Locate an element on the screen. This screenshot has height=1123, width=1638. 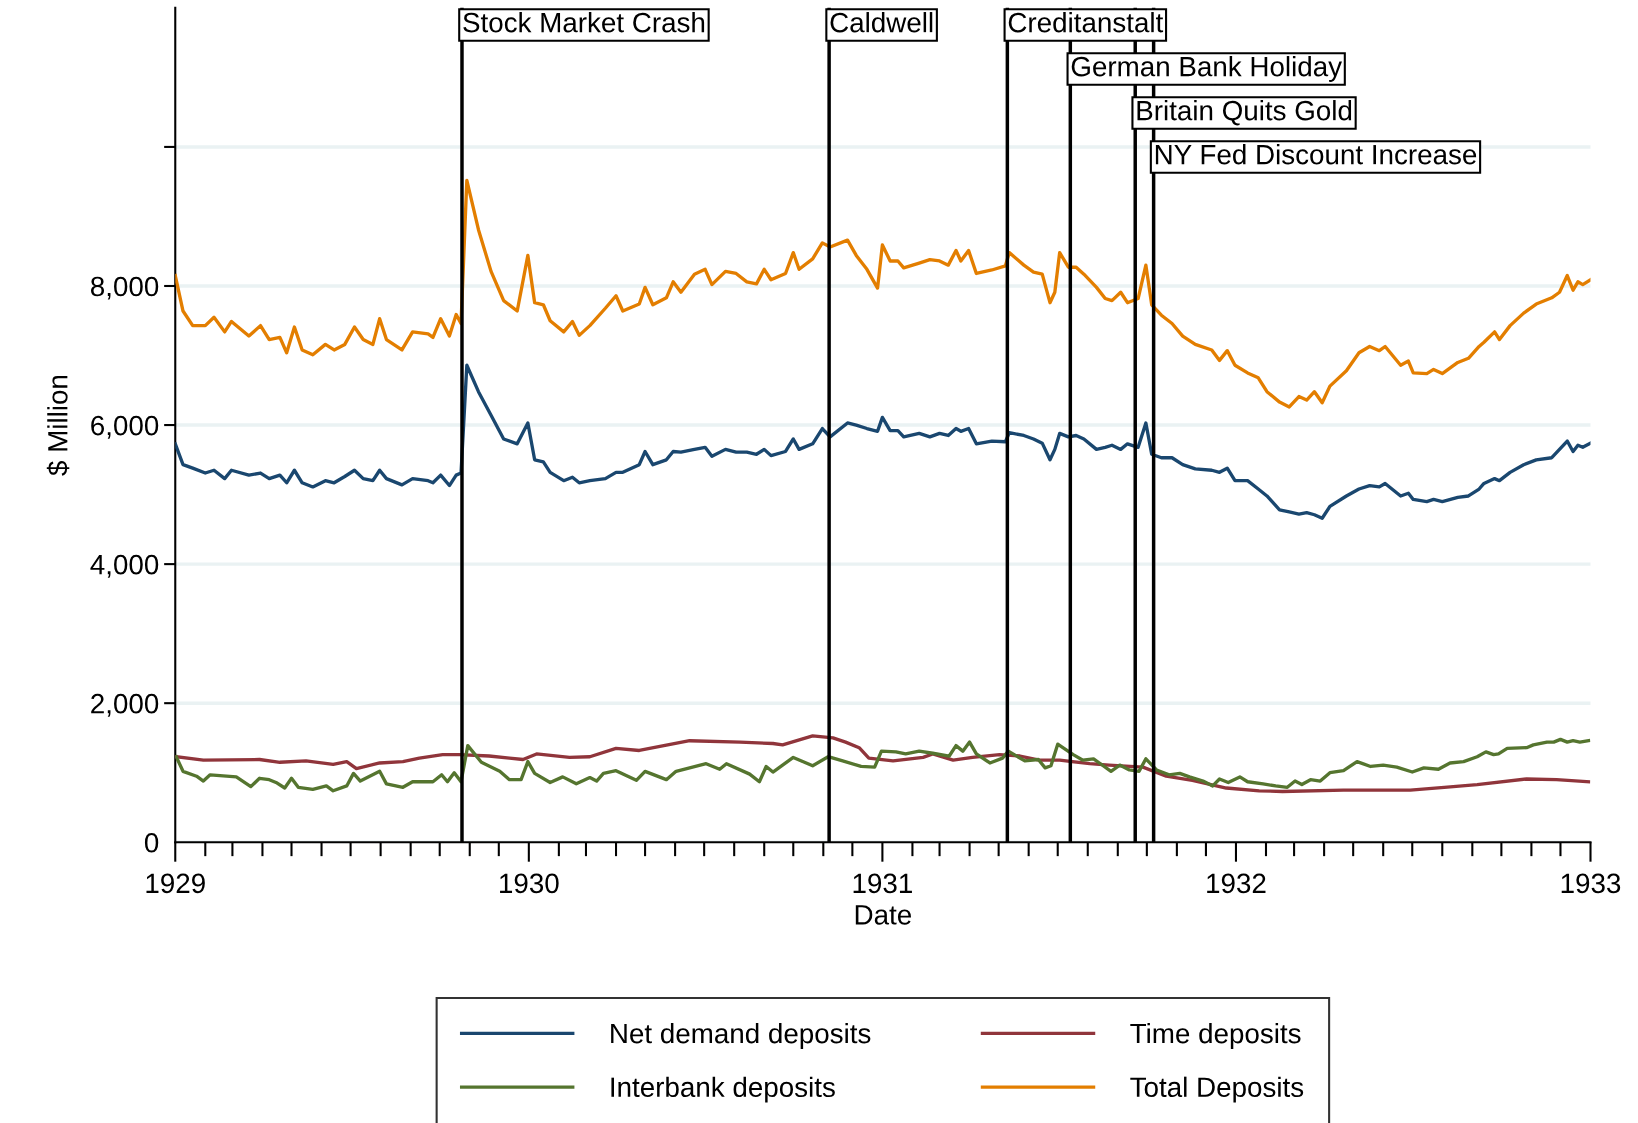
y-axis-title: $ Million is located at coordinates (58, 425).